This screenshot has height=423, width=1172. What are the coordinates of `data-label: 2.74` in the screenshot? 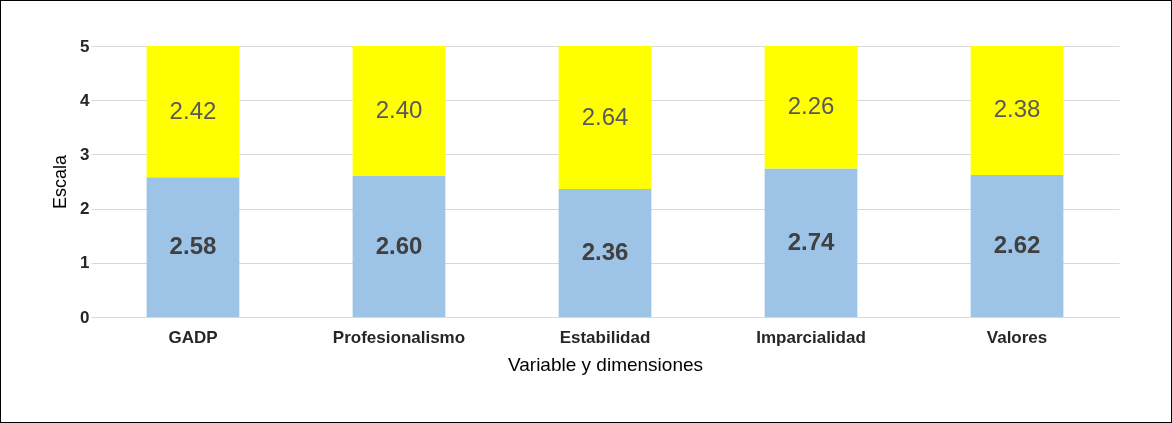 It's located at (811, 241).